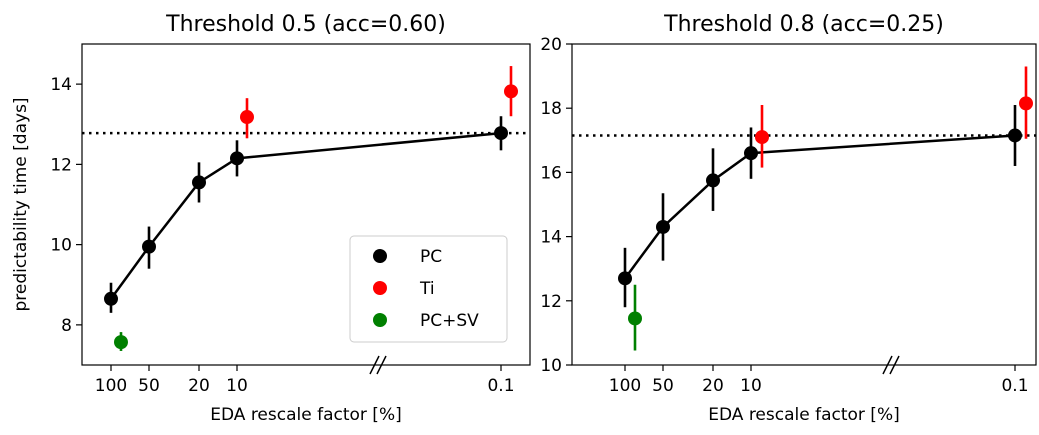  I want to click on y-tick-label: 8, so click(66, 326).